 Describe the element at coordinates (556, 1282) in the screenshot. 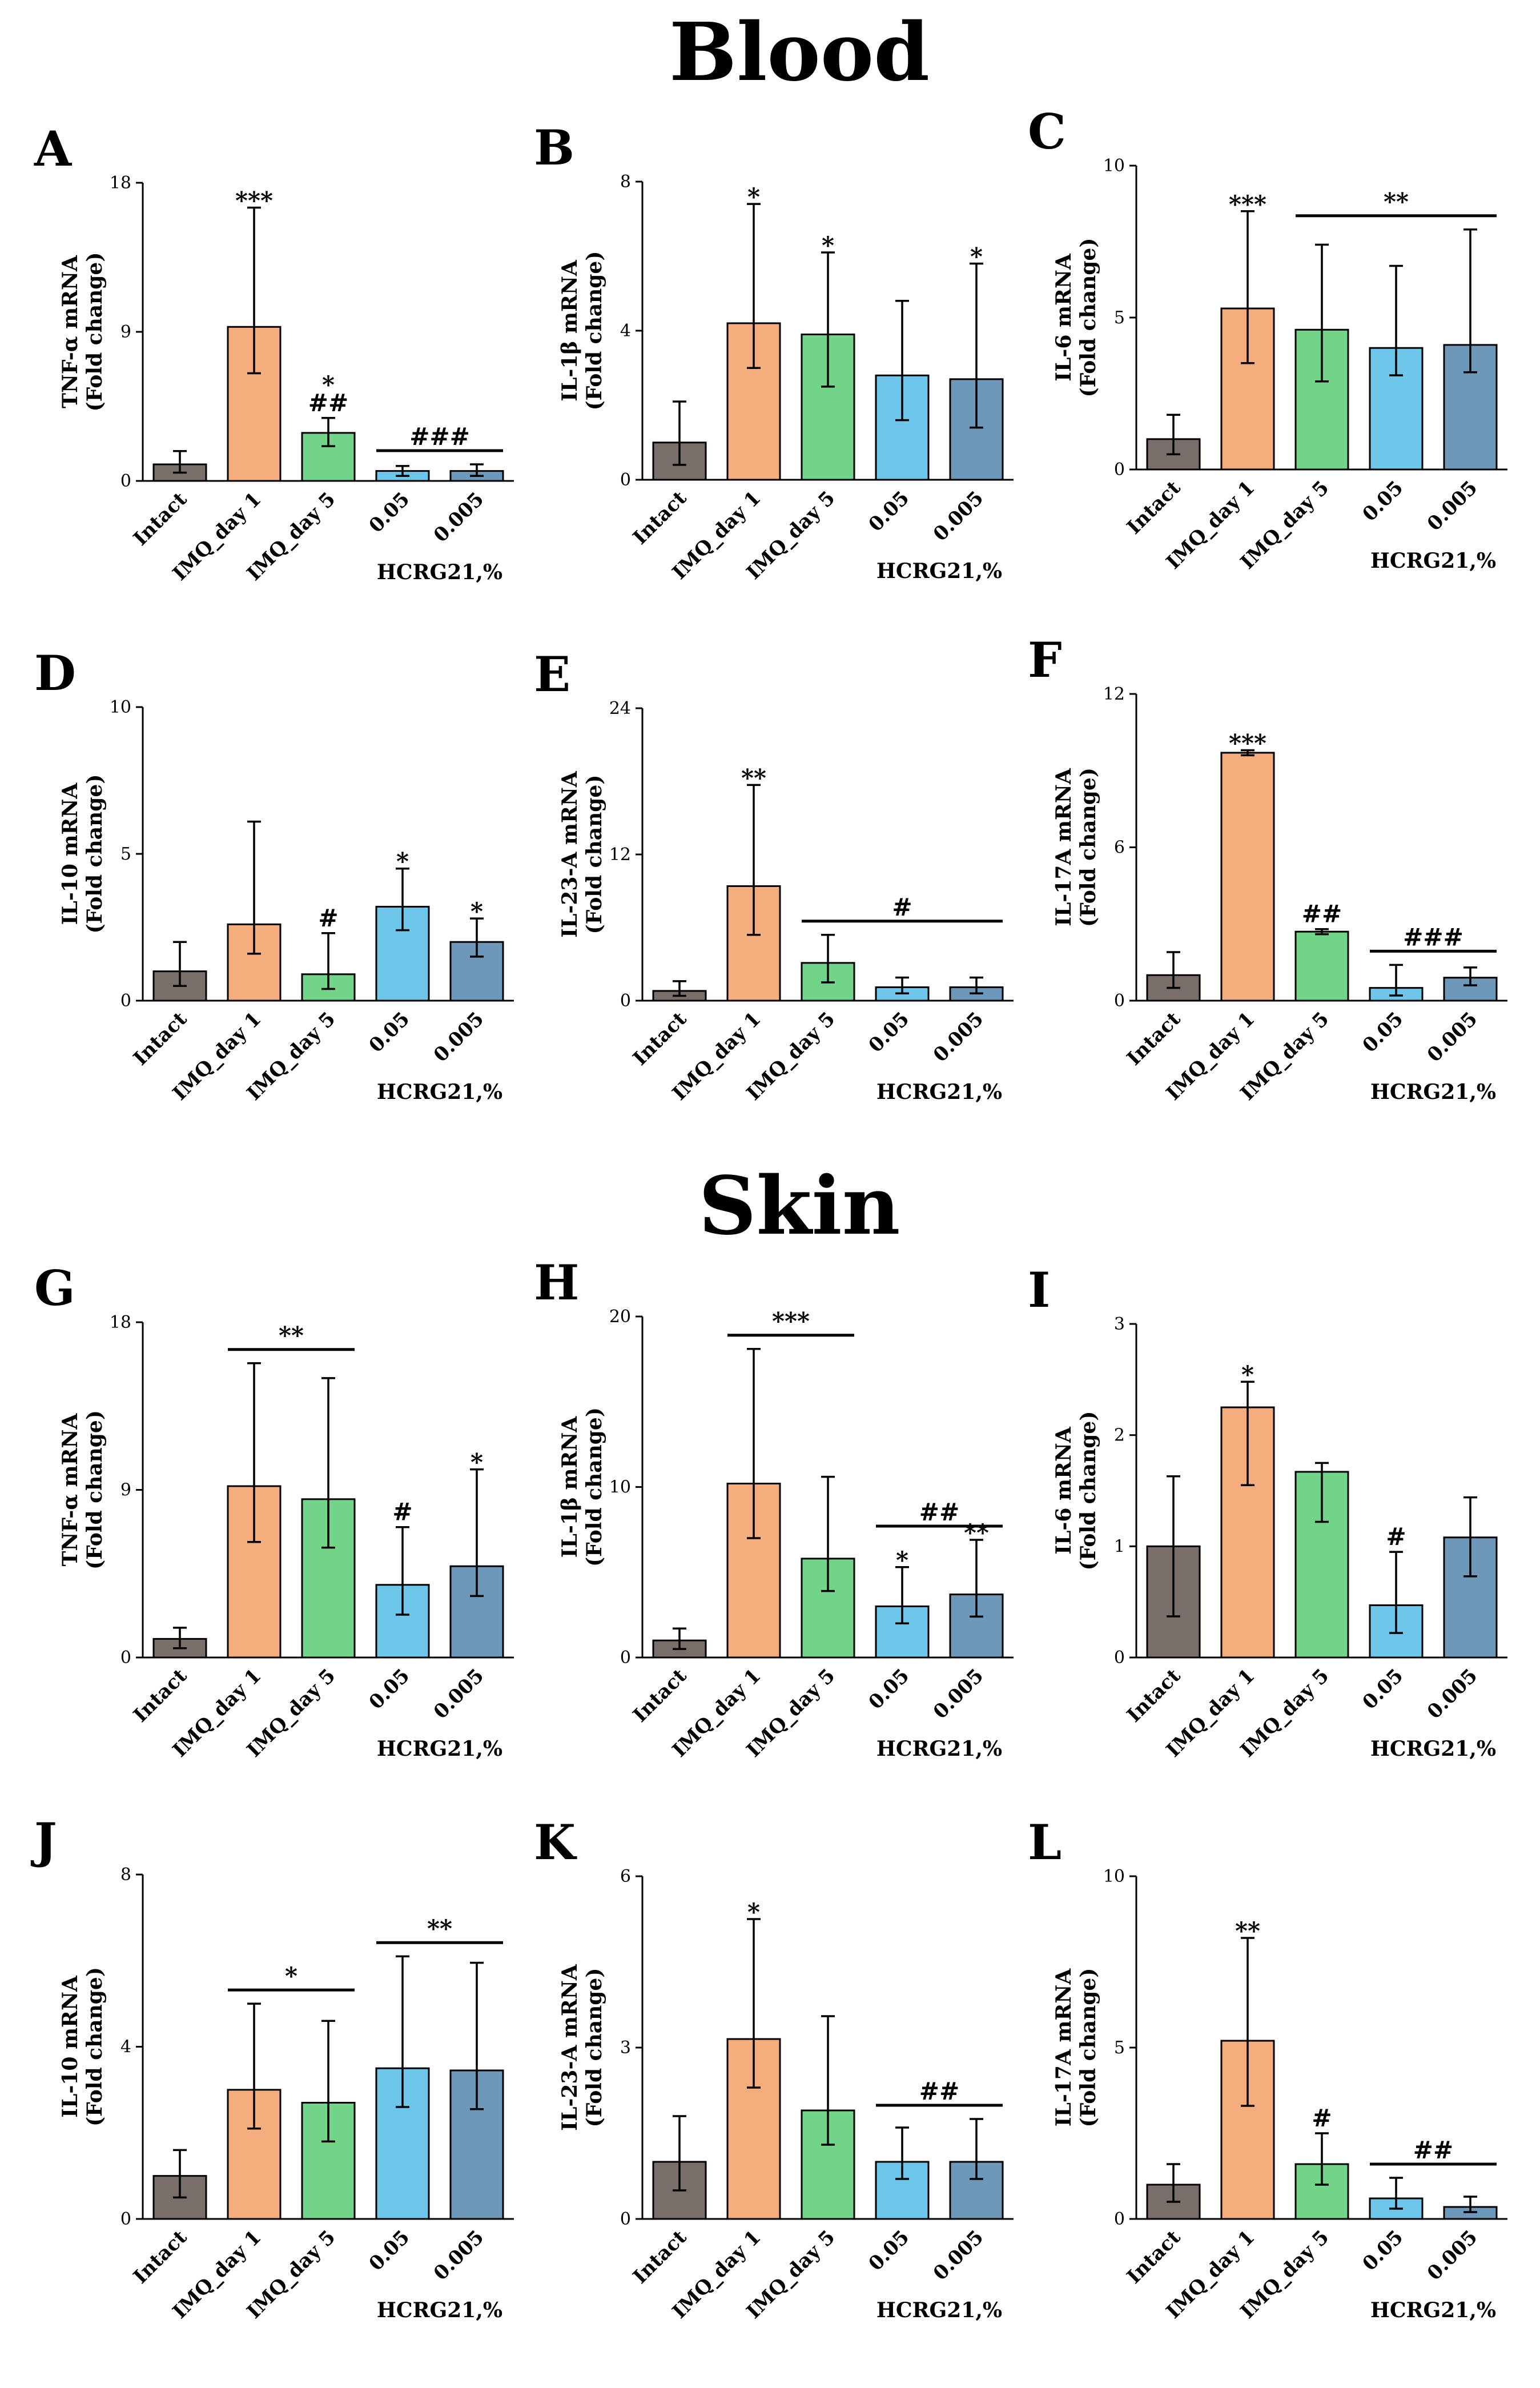

I see `panel-letter: H` at that location.